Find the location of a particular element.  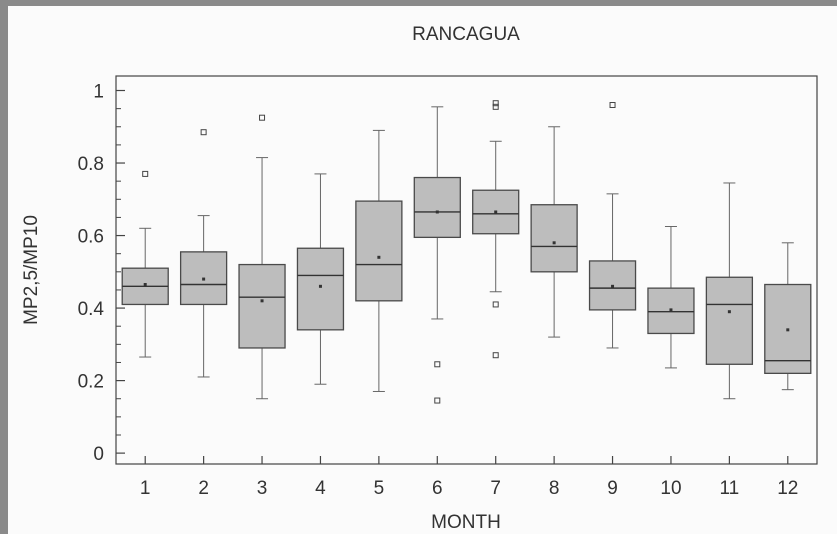

x-tick-label: 6 is located at coordinates (437, 488).